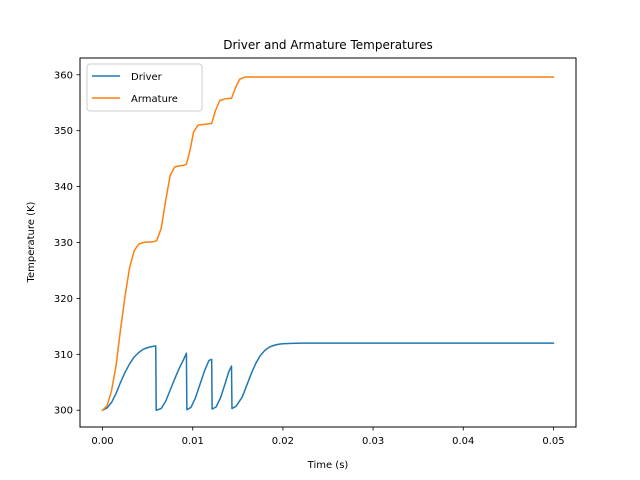  I want to click on chart-title: Driver and Armature Temperatures, so click(328, 45).